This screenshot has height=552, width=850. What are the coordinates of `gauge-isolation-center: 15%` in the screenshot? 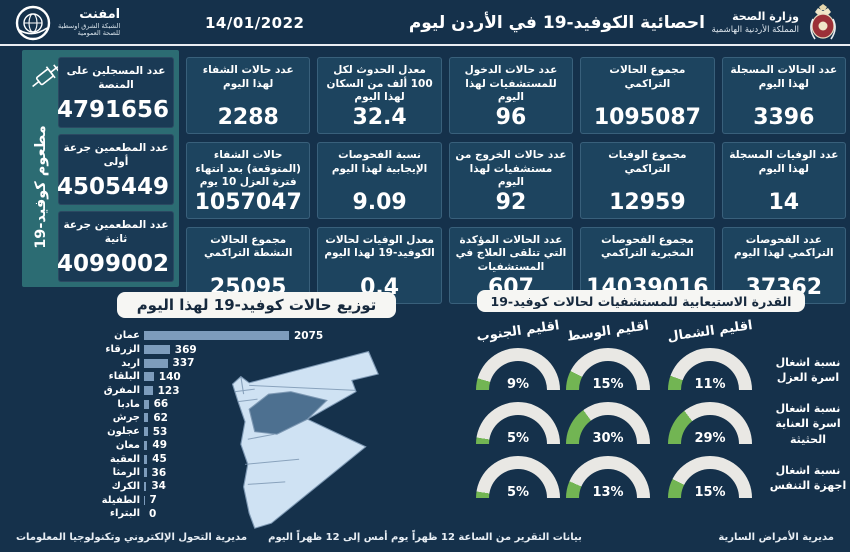 It's located at (608, 370).